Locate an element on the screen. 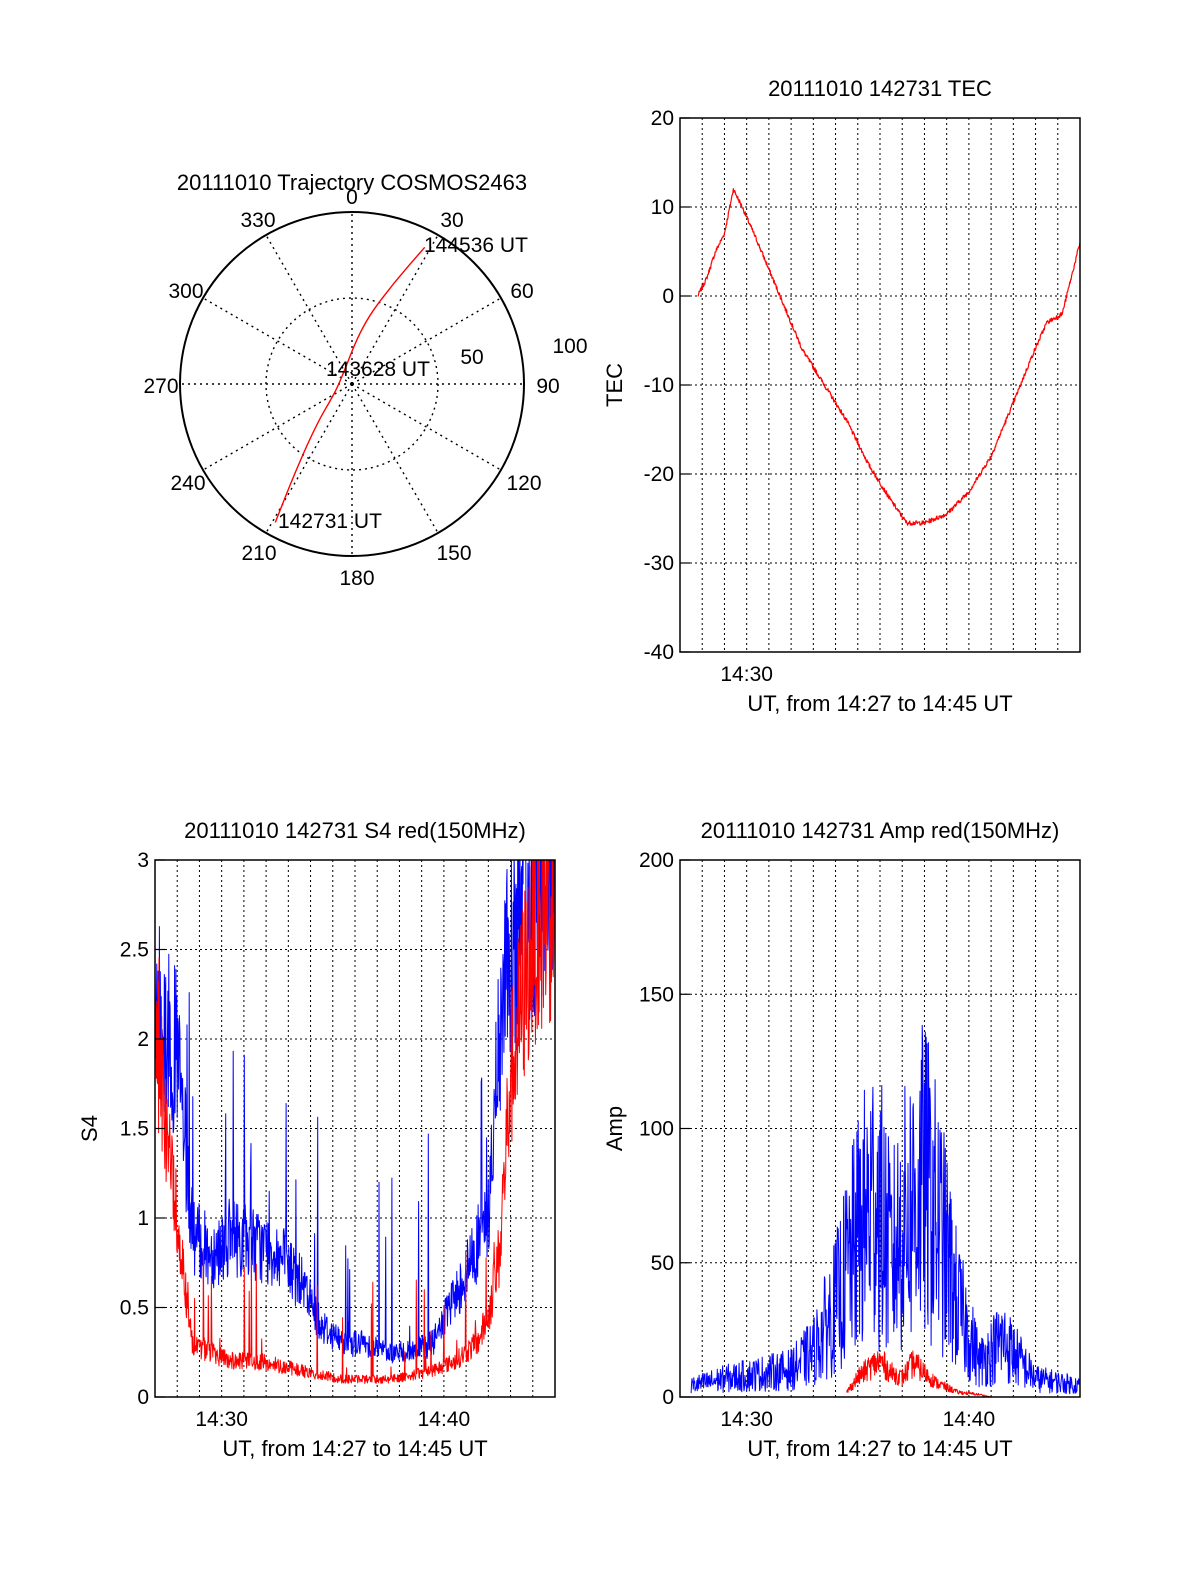 This screenshot has width=1200, height=1575. tec-ylabel: TEC is located at coordinates (614, 385).